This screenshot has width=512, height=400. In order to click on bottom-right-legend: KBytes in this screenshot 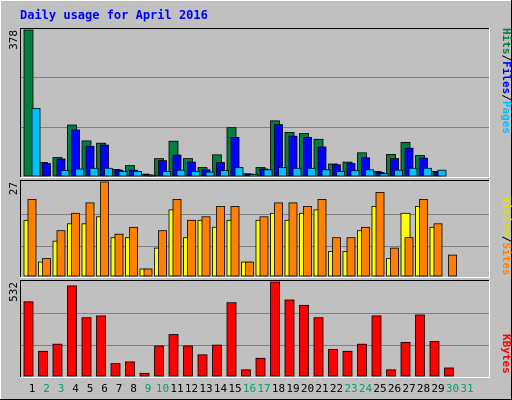, I will do `click(506, 354)`.